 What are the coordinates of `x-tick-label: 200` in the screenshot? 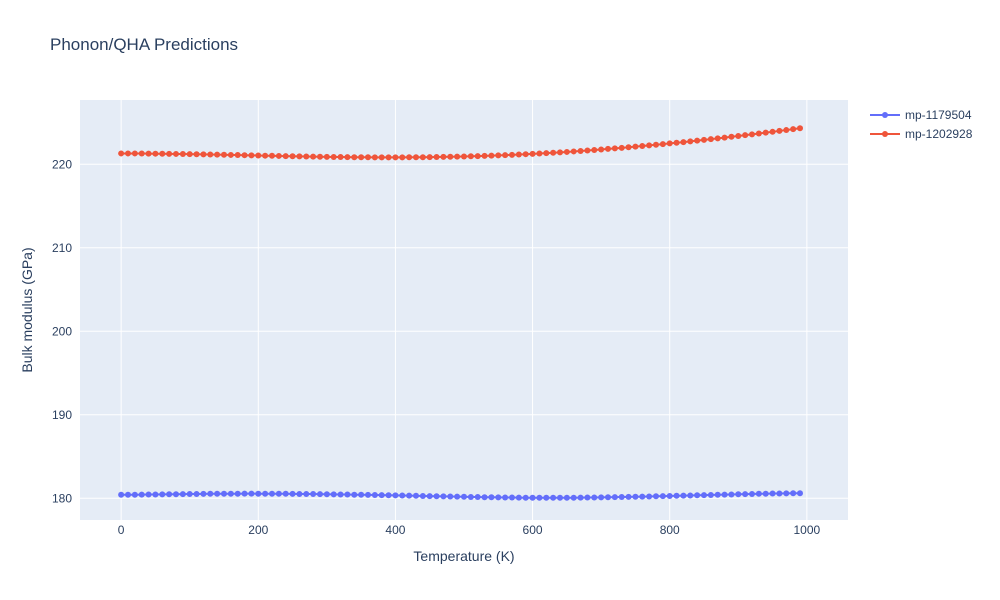 It's located at (258, 530).